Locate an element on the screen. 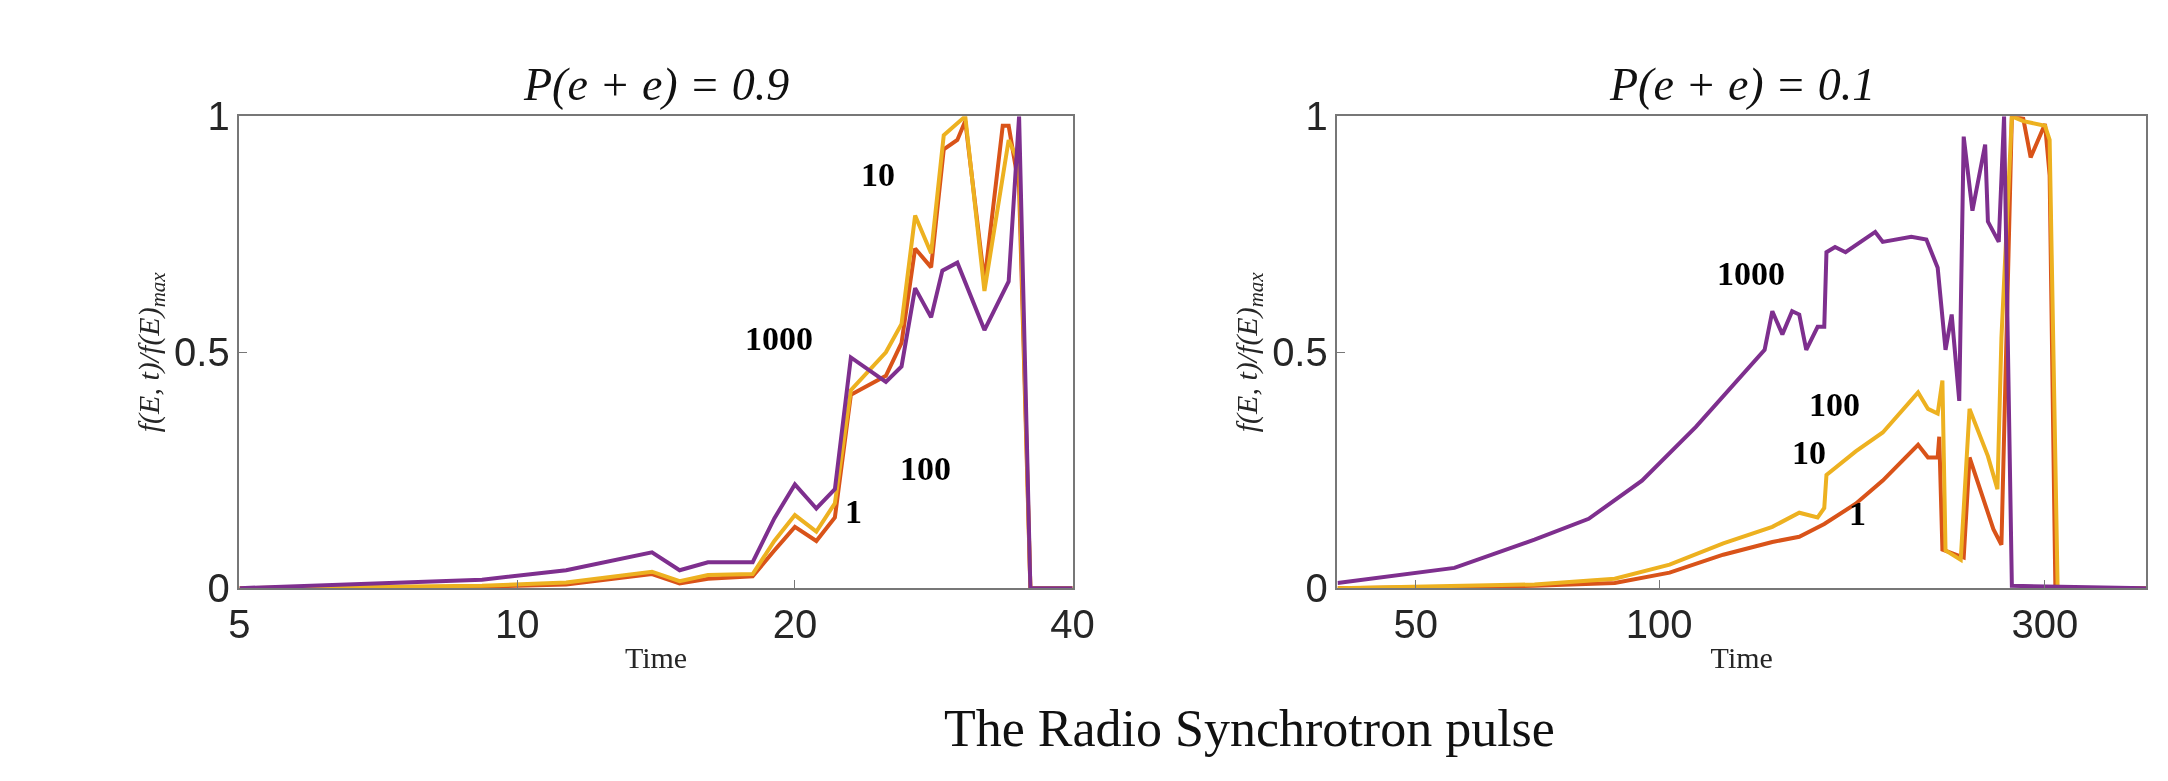 This screenshot has width=2168, height=781. text: The Radio Synchrotron pulse is located at coordinates (1249, 728).